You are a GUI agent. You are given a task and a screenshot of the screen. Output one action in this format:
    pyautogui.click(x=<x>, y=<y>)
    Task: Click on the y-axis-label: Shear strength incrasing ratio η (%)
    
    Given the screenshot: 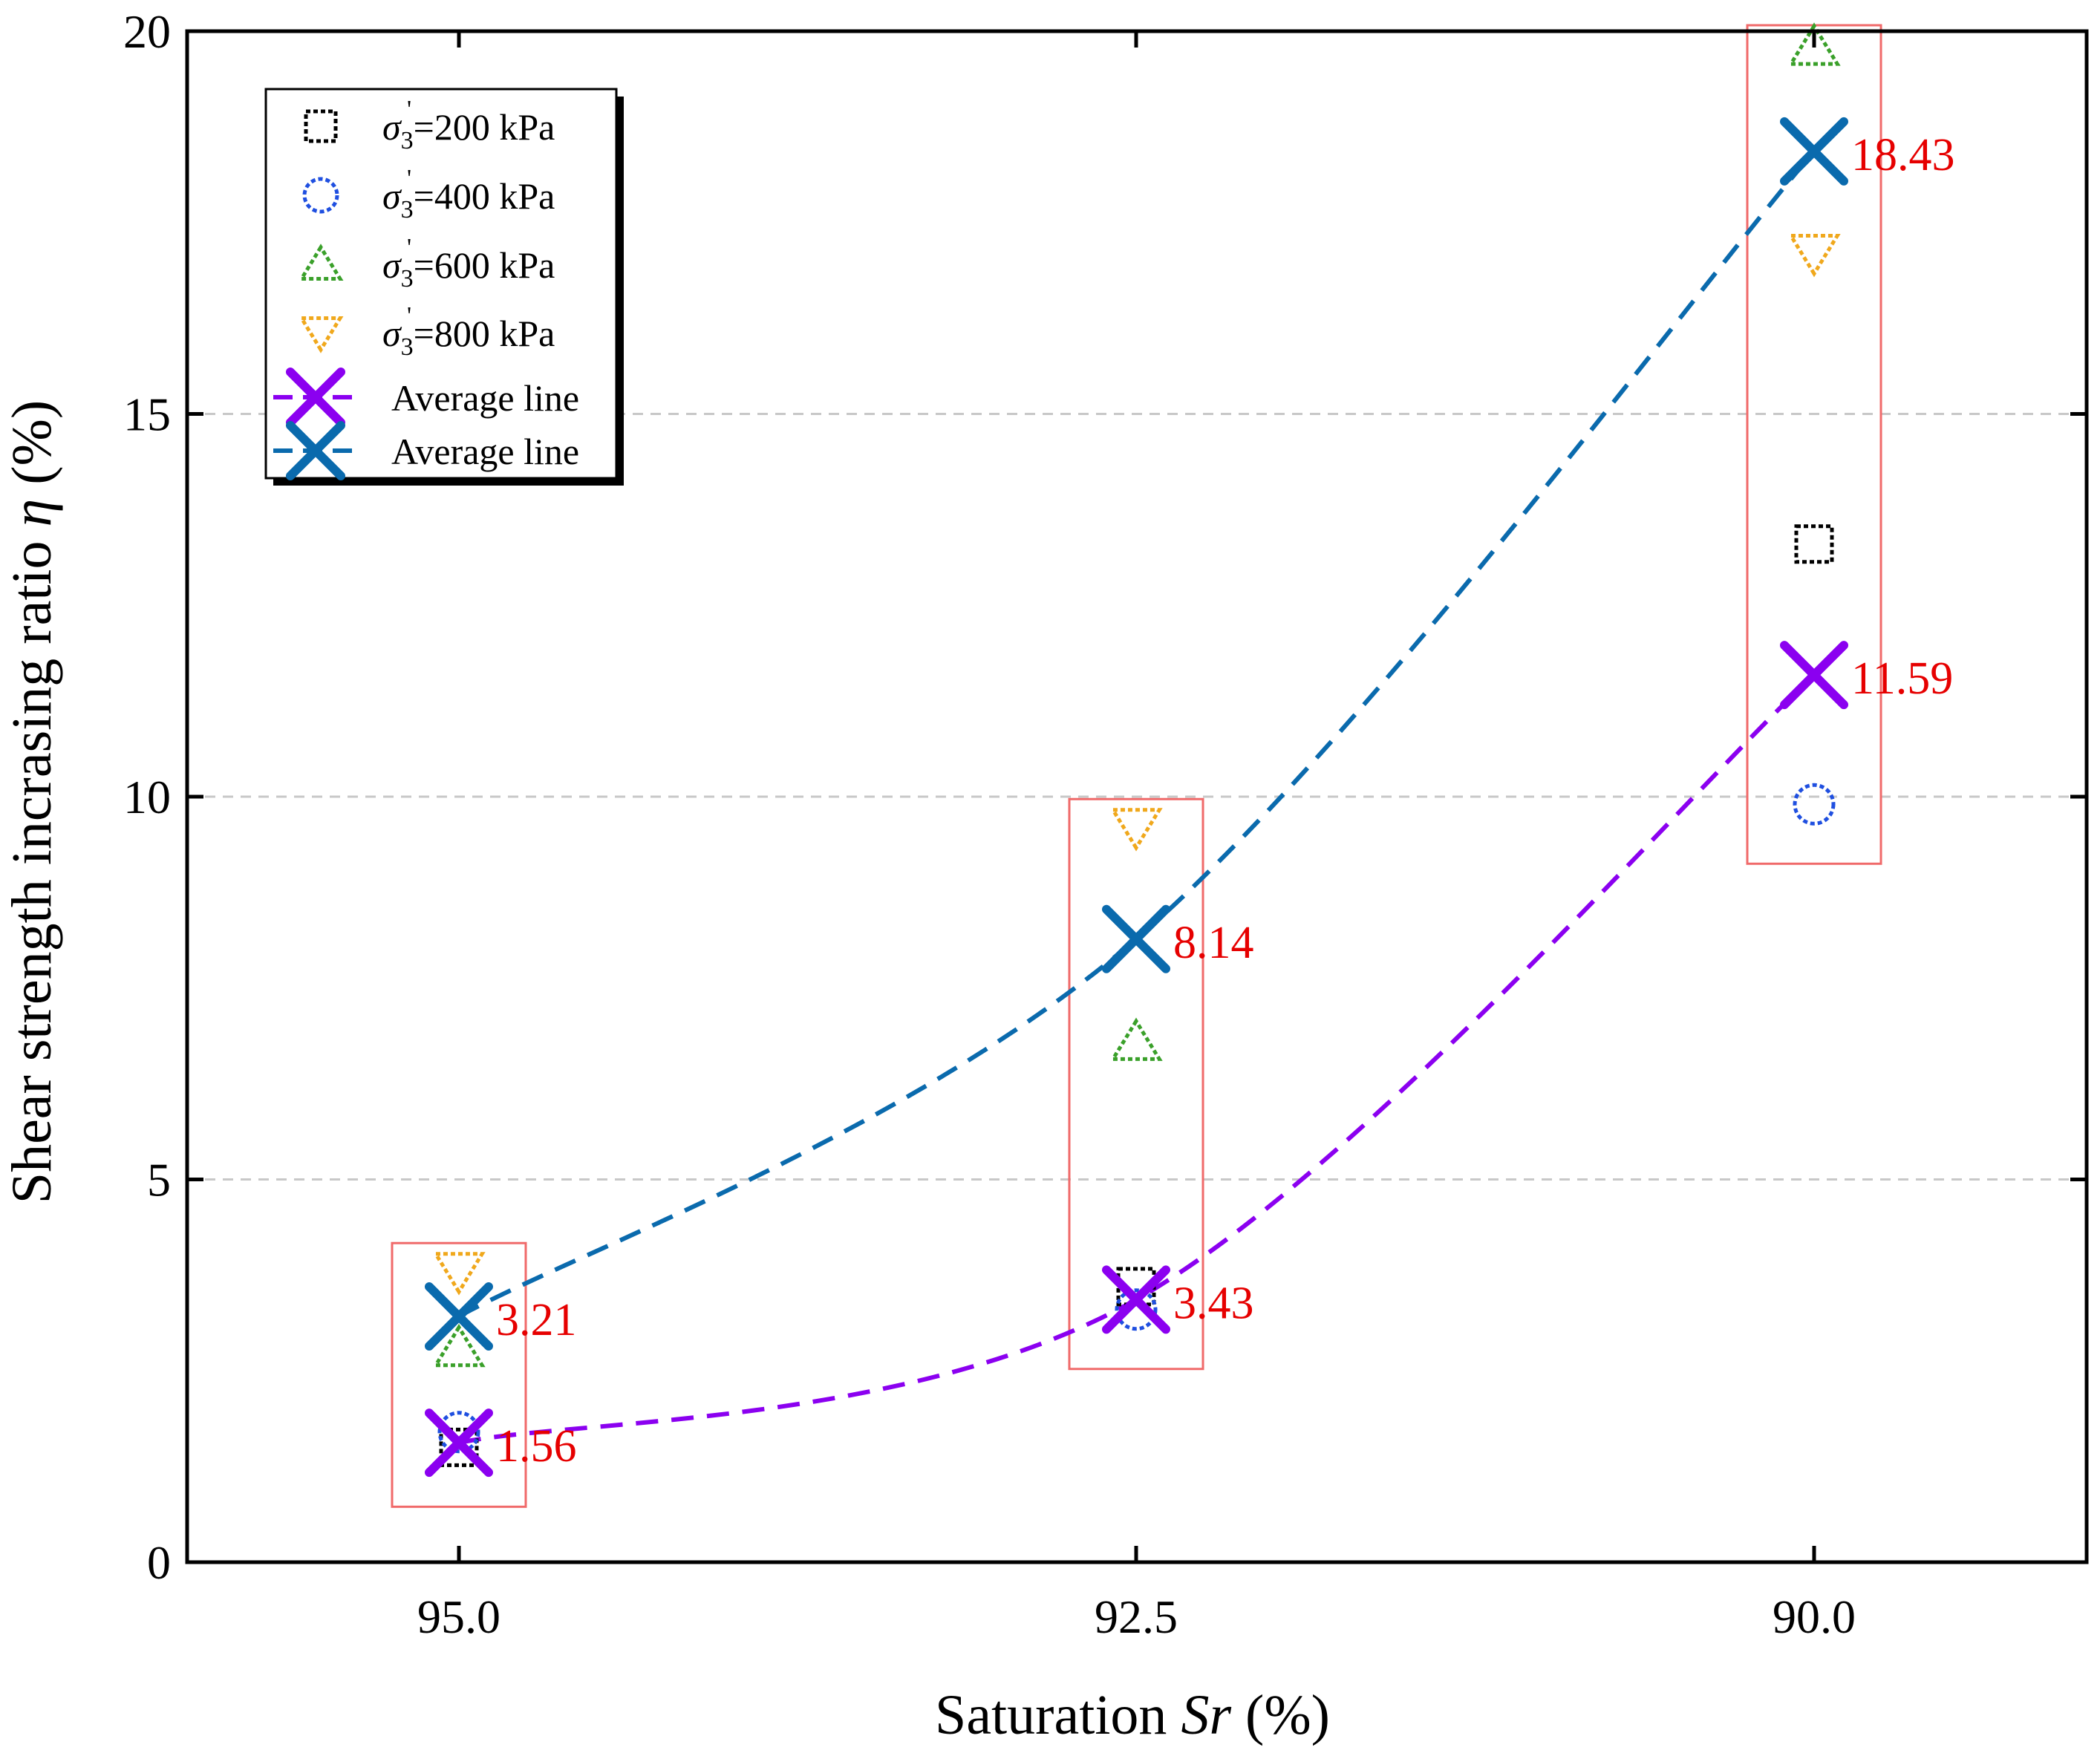 What is the action you would take?
    pyautogui.click(x=32, y=802)
    